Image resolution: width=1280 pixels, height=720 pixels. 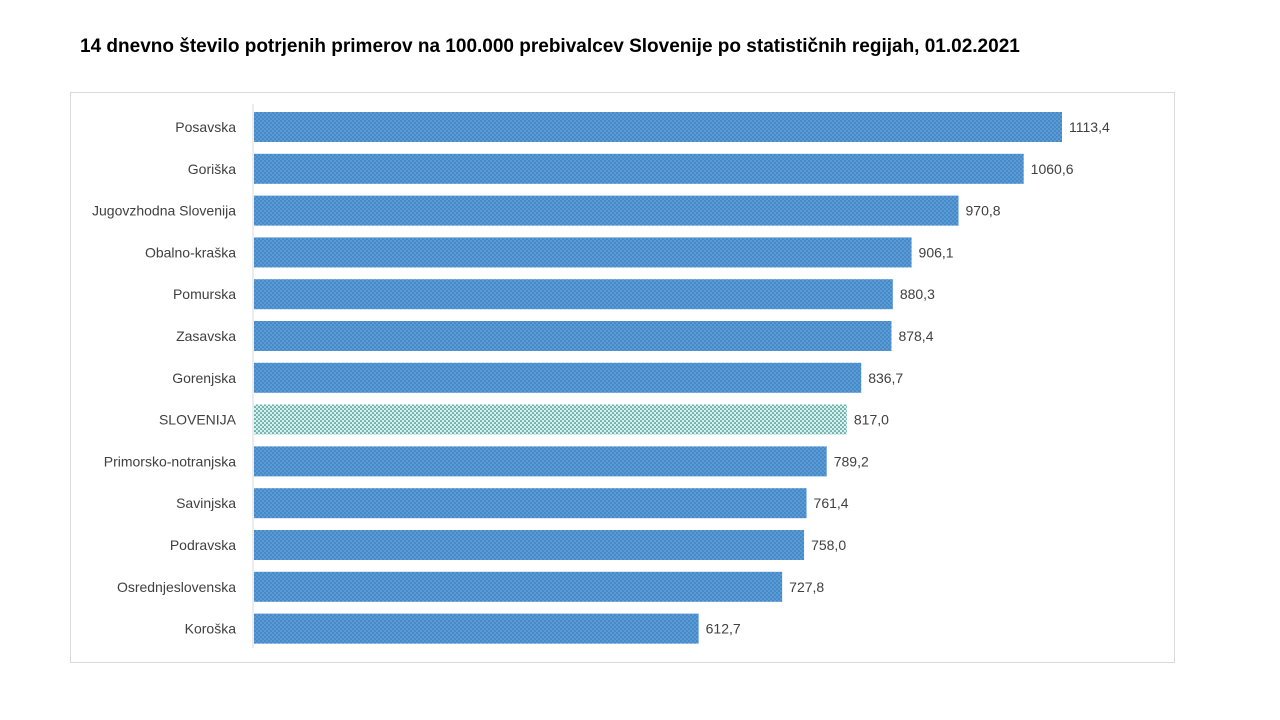 What do you see at coordinates (530, 503) in the screenshot?
I see `bar-savinjska` at bounding box center [530, 503].